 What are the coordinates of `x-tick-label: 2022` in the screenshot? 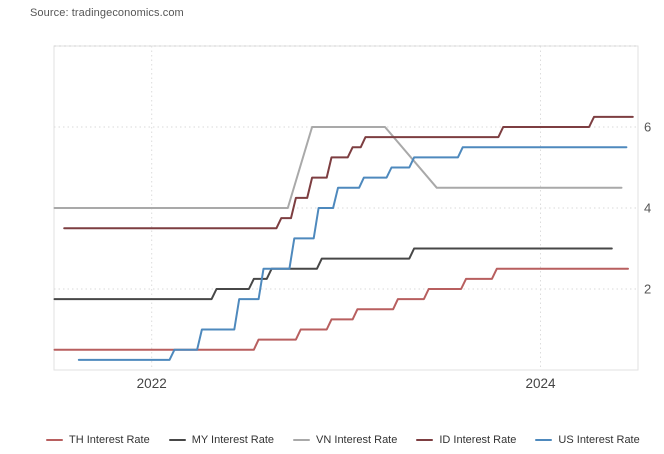 It's located at (152, 383).